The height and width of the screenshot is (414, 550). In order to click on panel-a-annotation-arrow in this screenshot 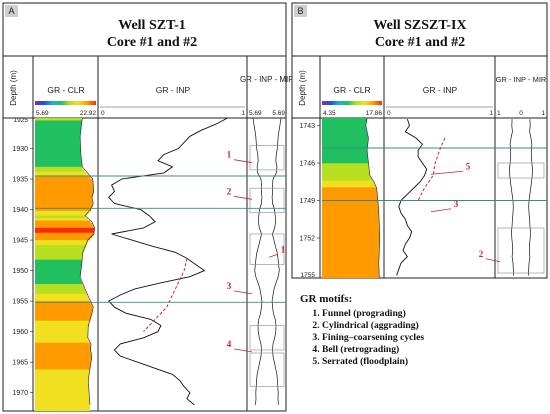, I will do `click(273, 255)`.